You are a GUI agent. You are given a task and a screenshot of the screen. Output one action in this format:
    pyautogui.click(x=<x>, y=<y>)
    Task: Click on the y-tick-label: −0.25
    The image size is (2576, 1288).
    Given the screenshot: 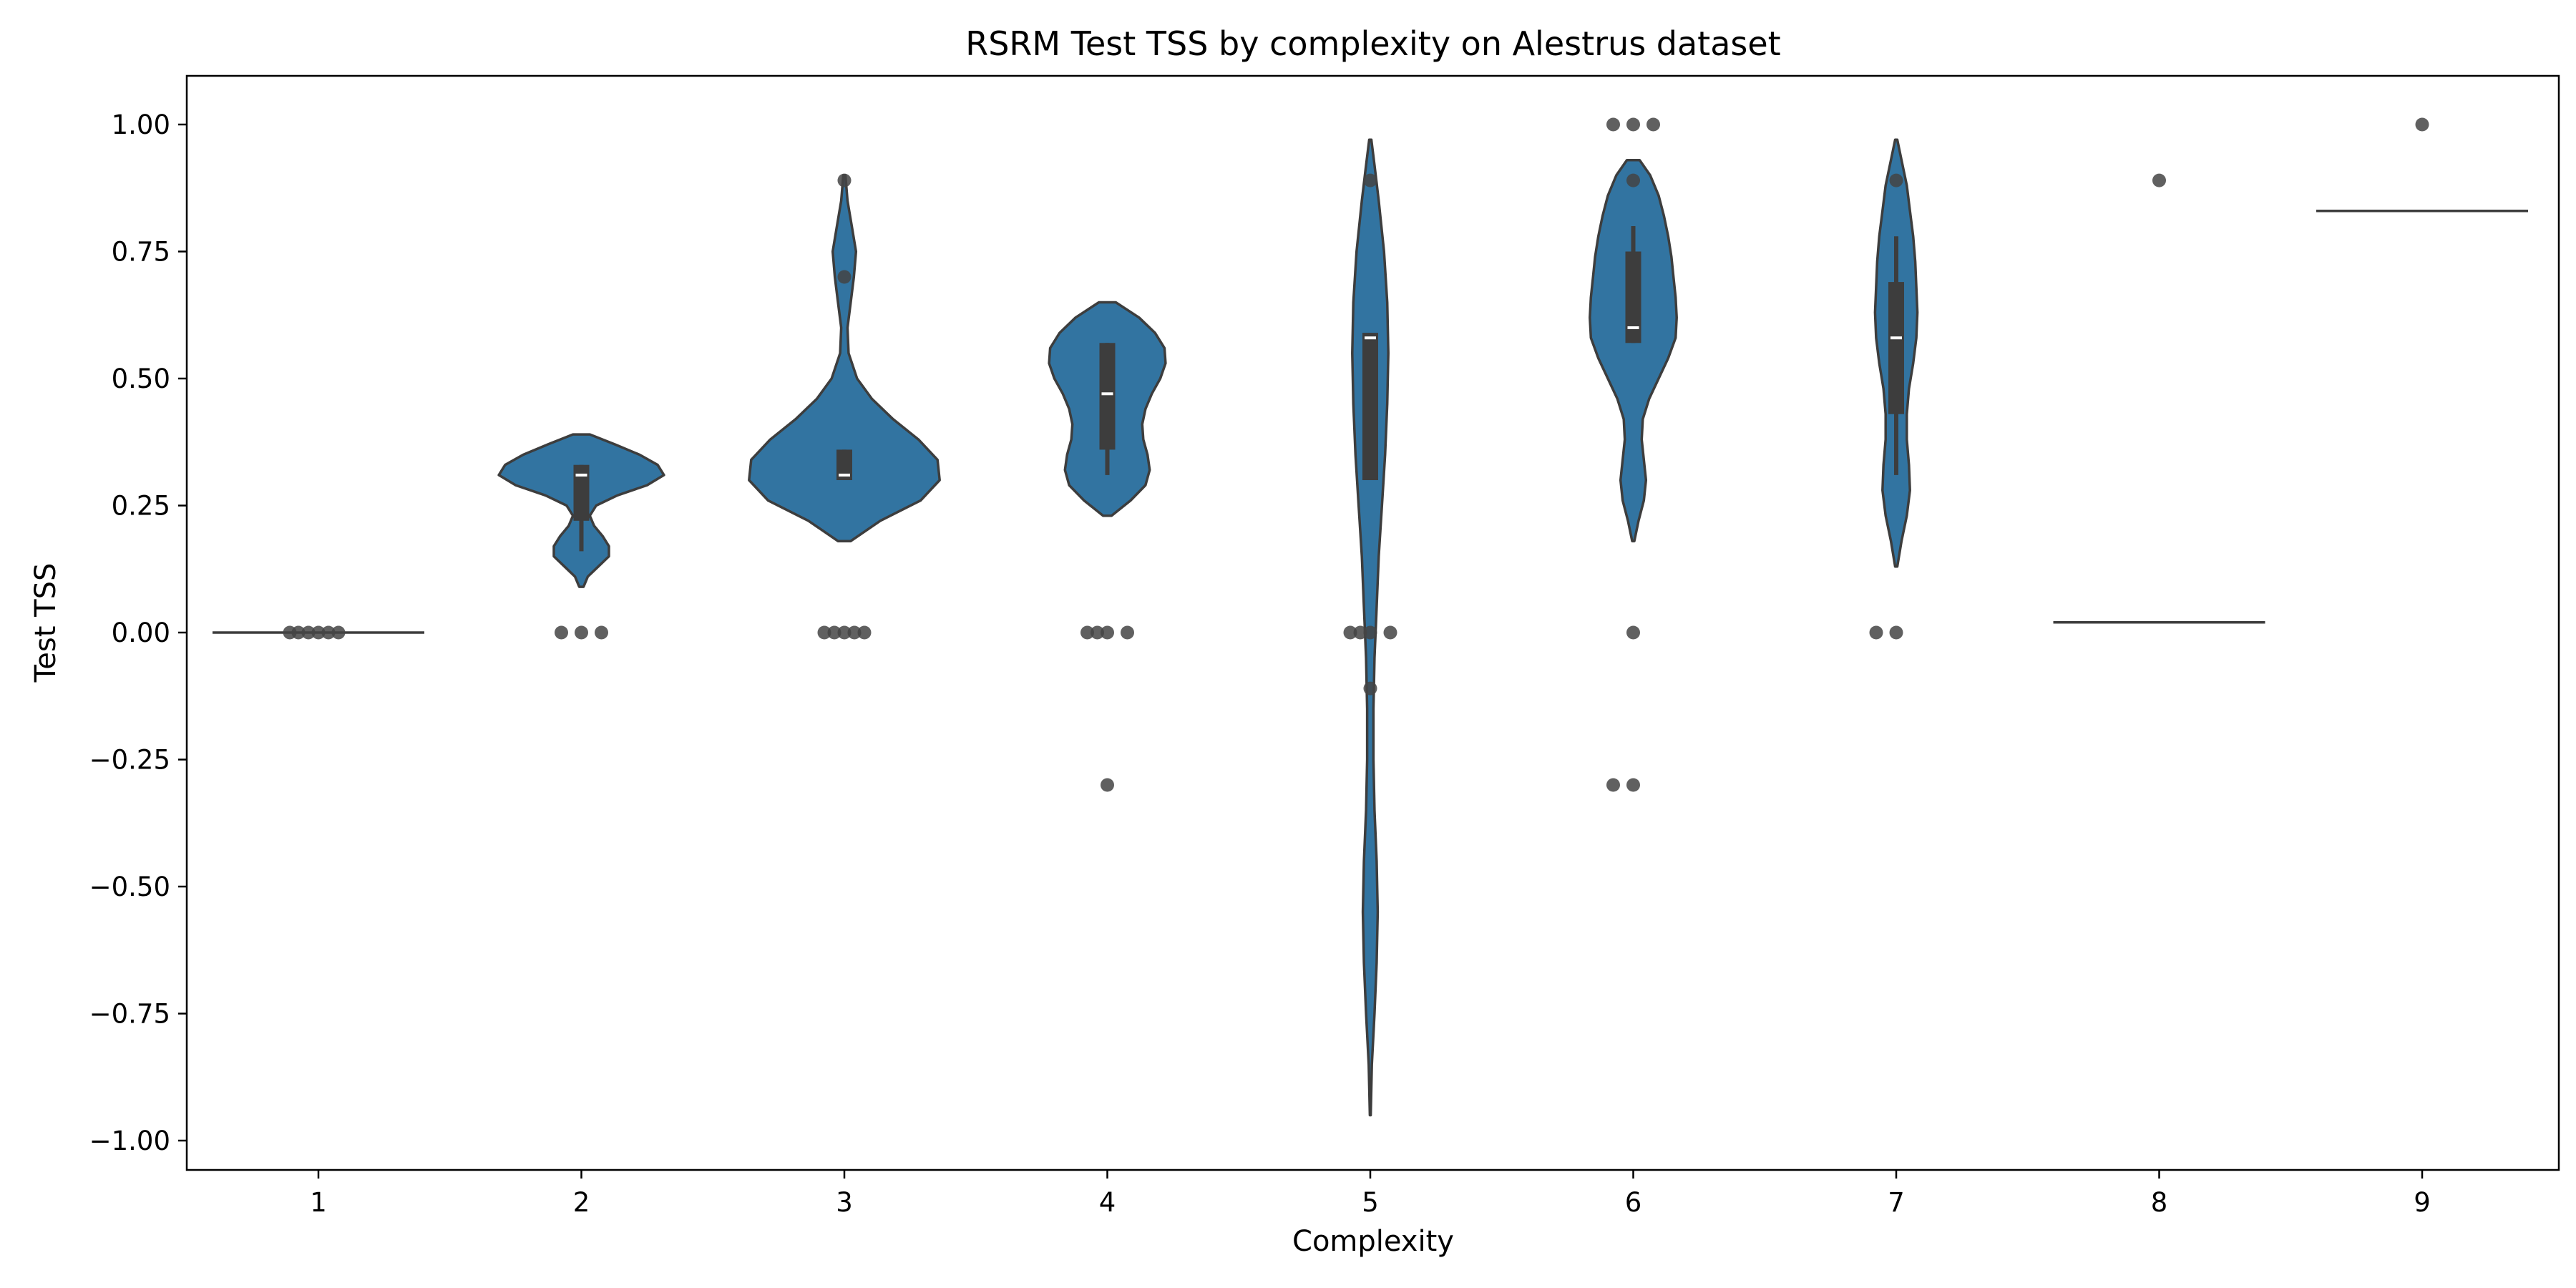 What is the action you would take?
    pyautogui.click(x=129, y=760)
    